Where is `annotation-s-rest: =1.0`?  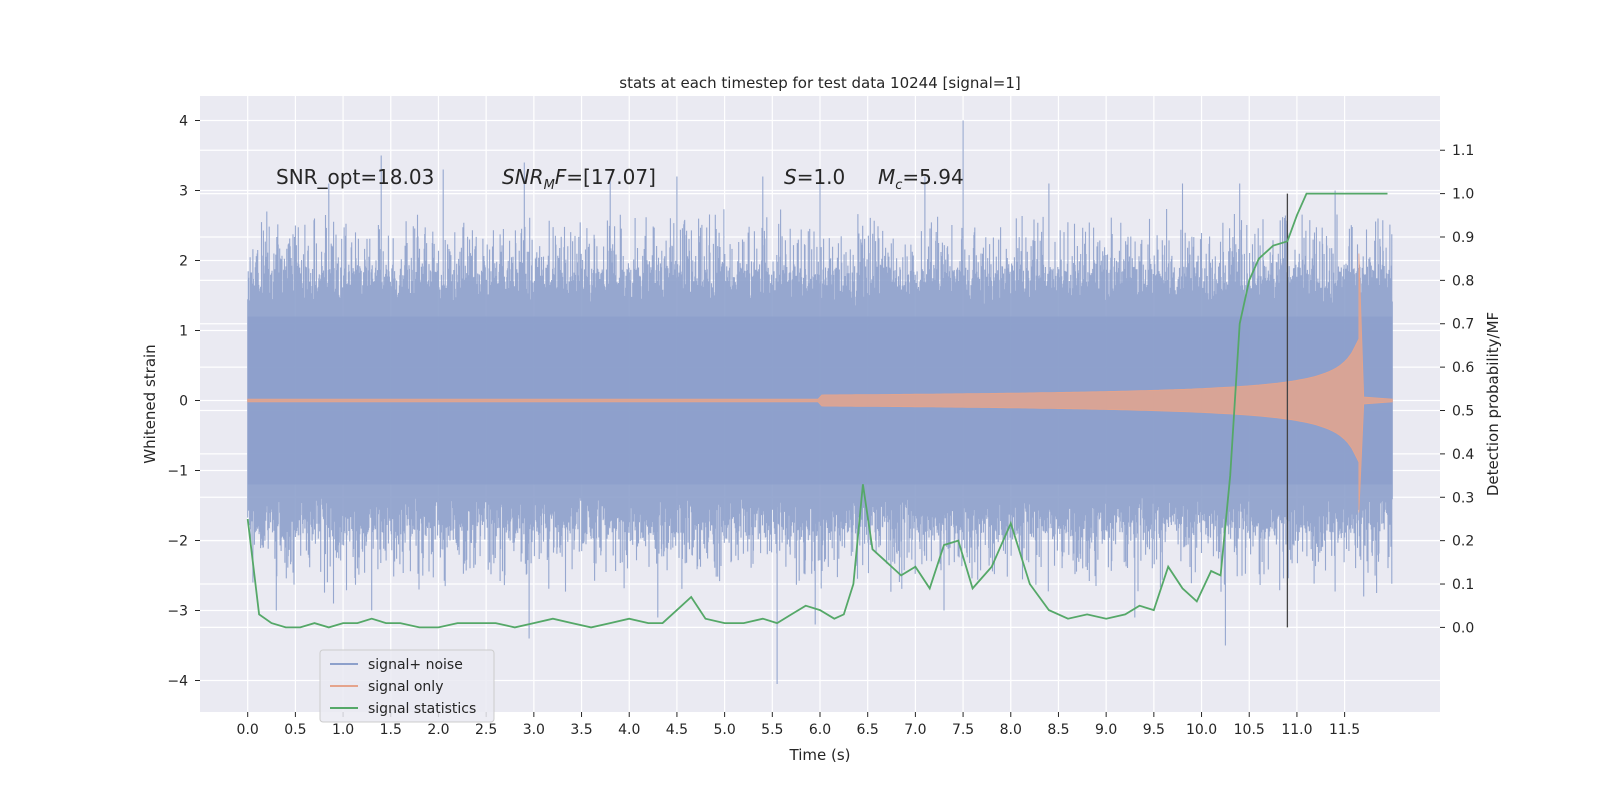 annotation-s-rest: =1.0 is located at coordinates (821, 177).